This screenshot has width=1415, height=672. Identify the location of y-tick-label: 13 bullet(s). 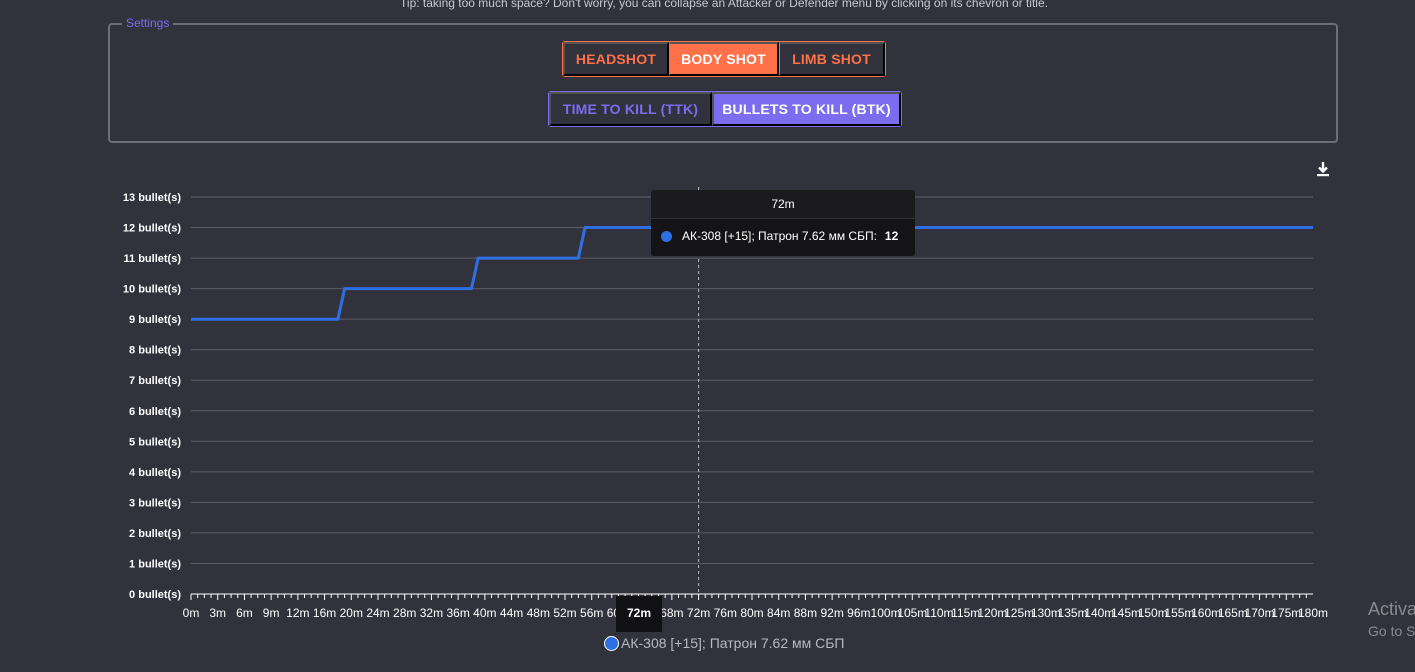
(152, 198).